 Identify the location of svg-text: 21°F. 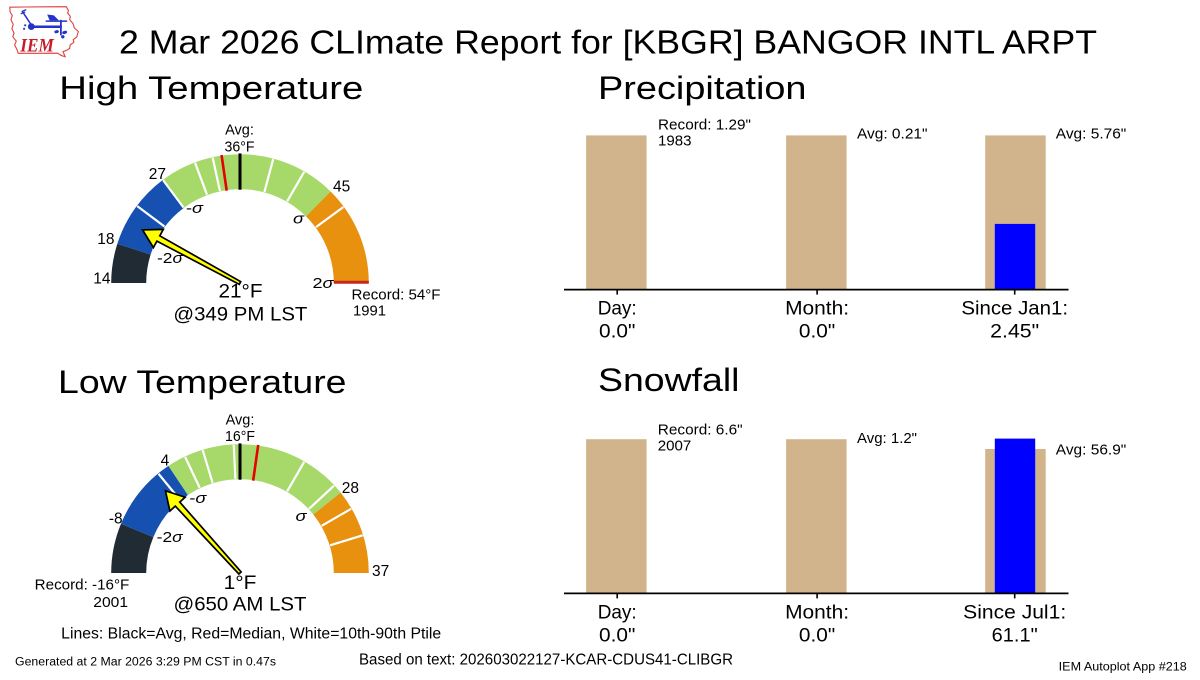
(241, 292).